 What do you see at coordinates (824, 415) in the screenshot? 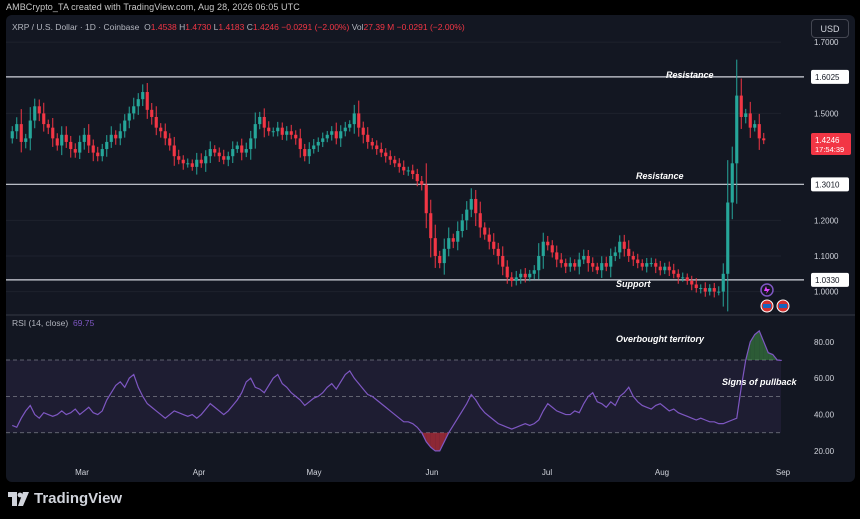
I see `rsi-tick-label: 40.00` at bounding box center [824, 415].